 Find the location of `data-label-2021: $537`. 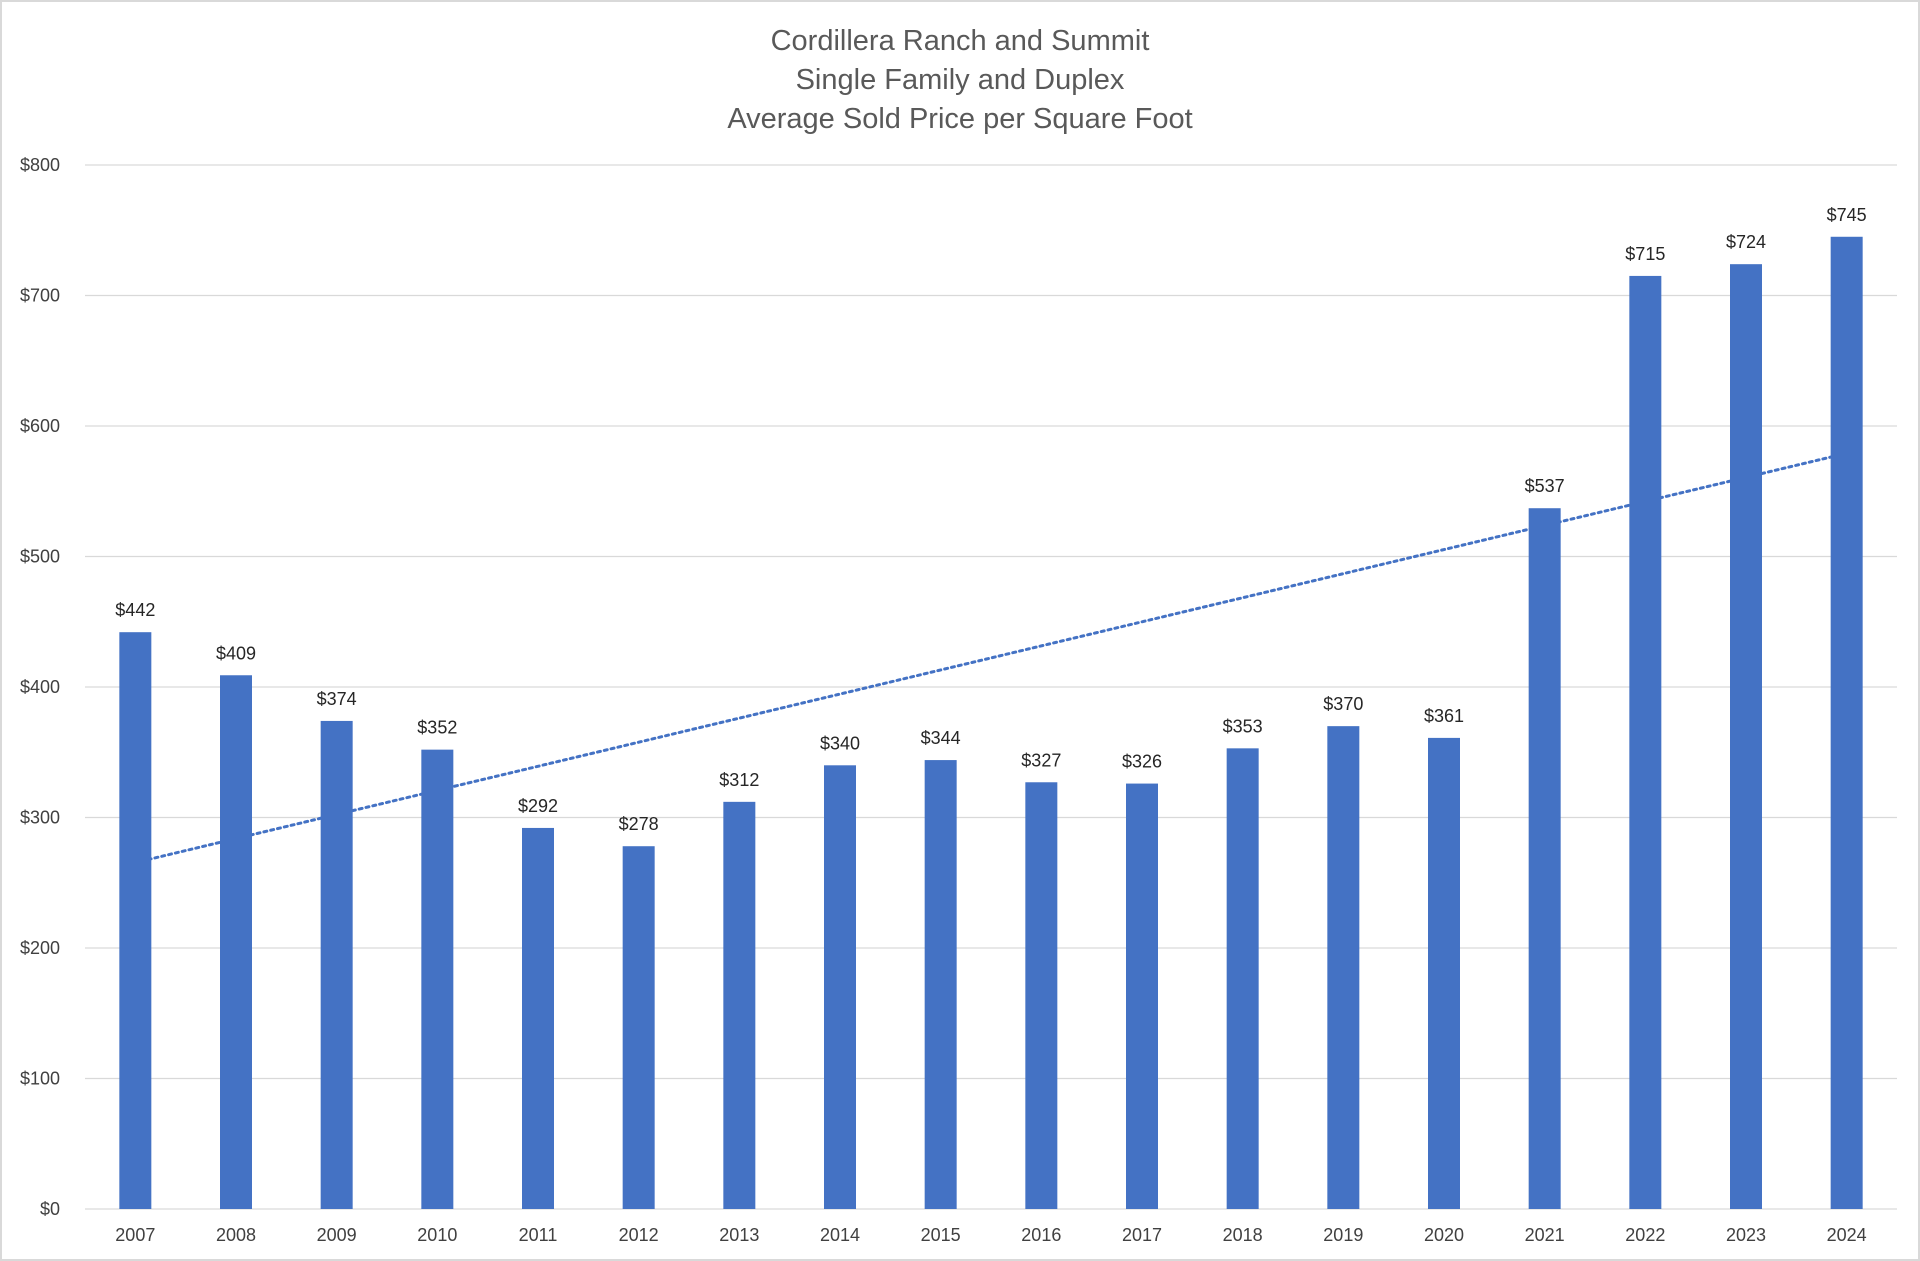

data-label-2021: $537 is located at coordinates (1545, 486).